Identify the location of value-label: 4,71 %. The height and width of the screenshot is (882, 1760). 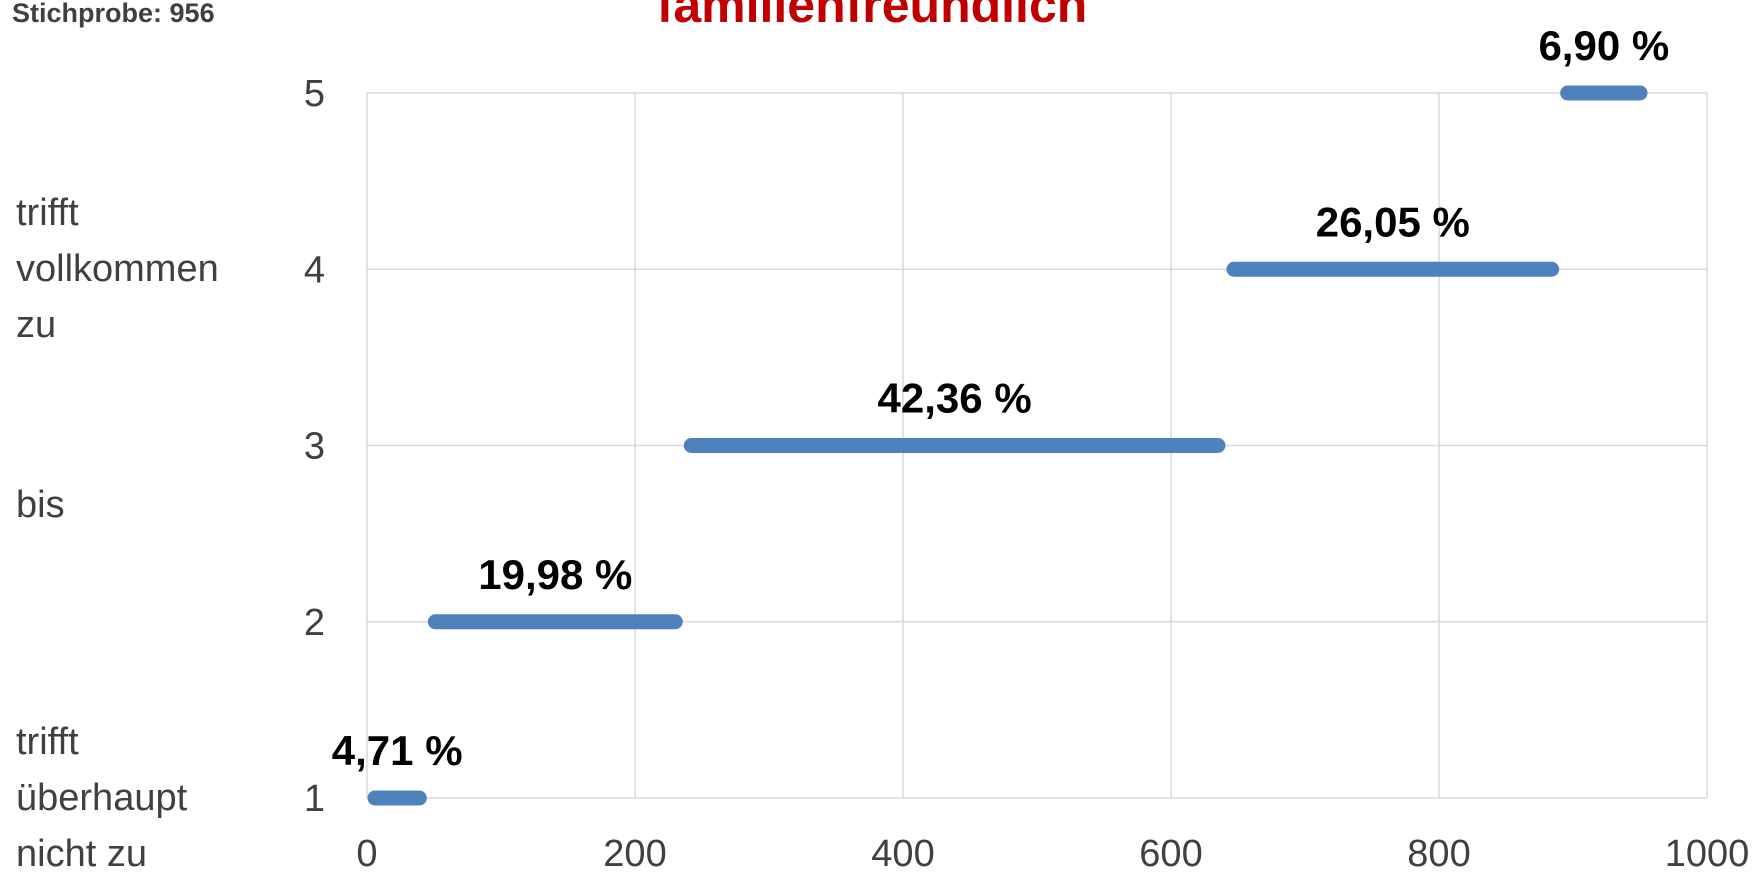
(397, 750).